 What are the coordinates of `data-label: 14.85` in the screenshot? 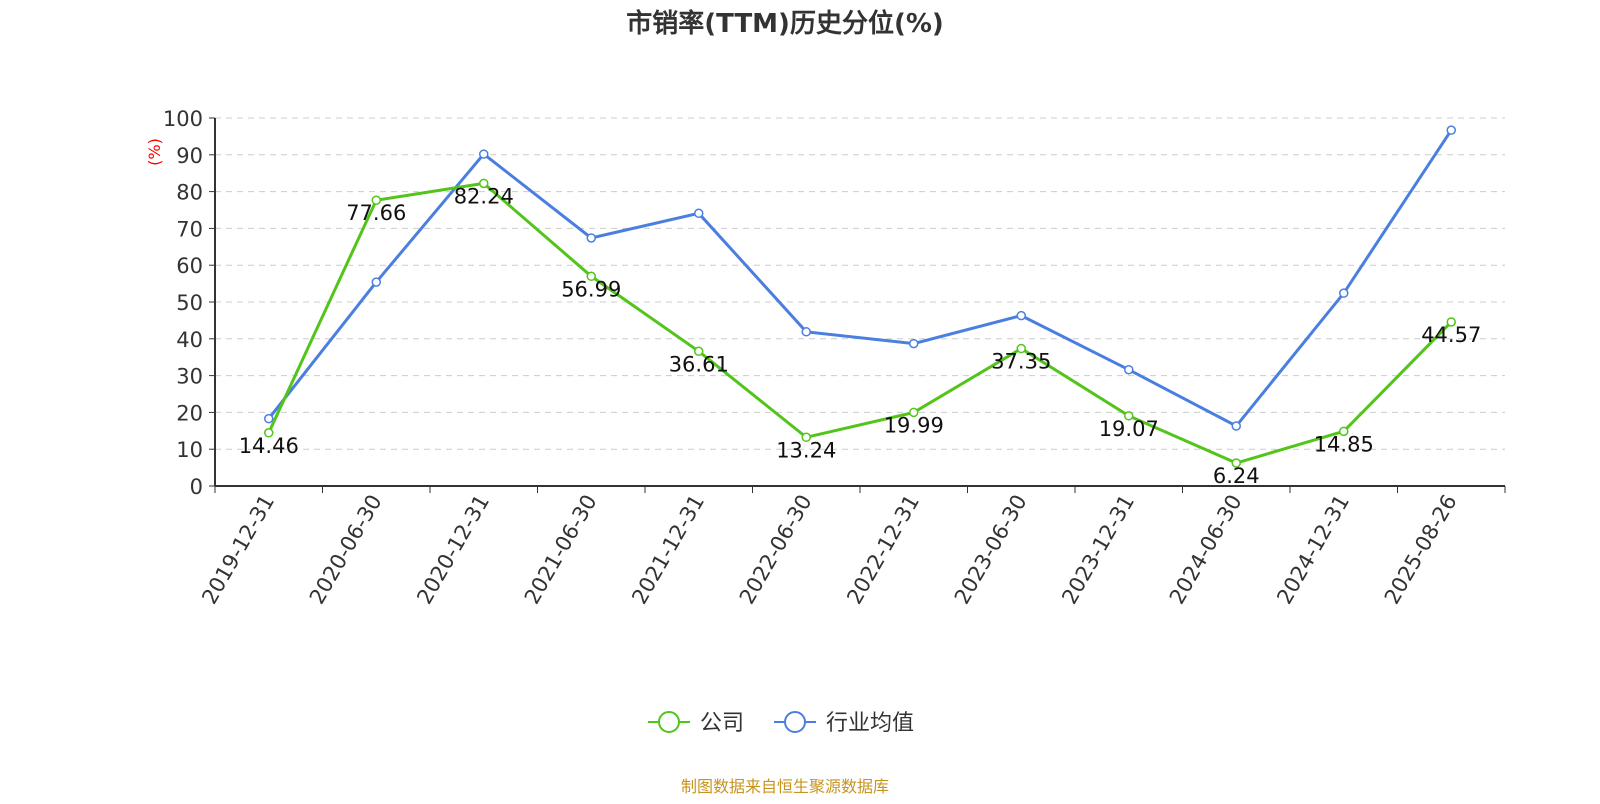 It's located at (1344, 444).